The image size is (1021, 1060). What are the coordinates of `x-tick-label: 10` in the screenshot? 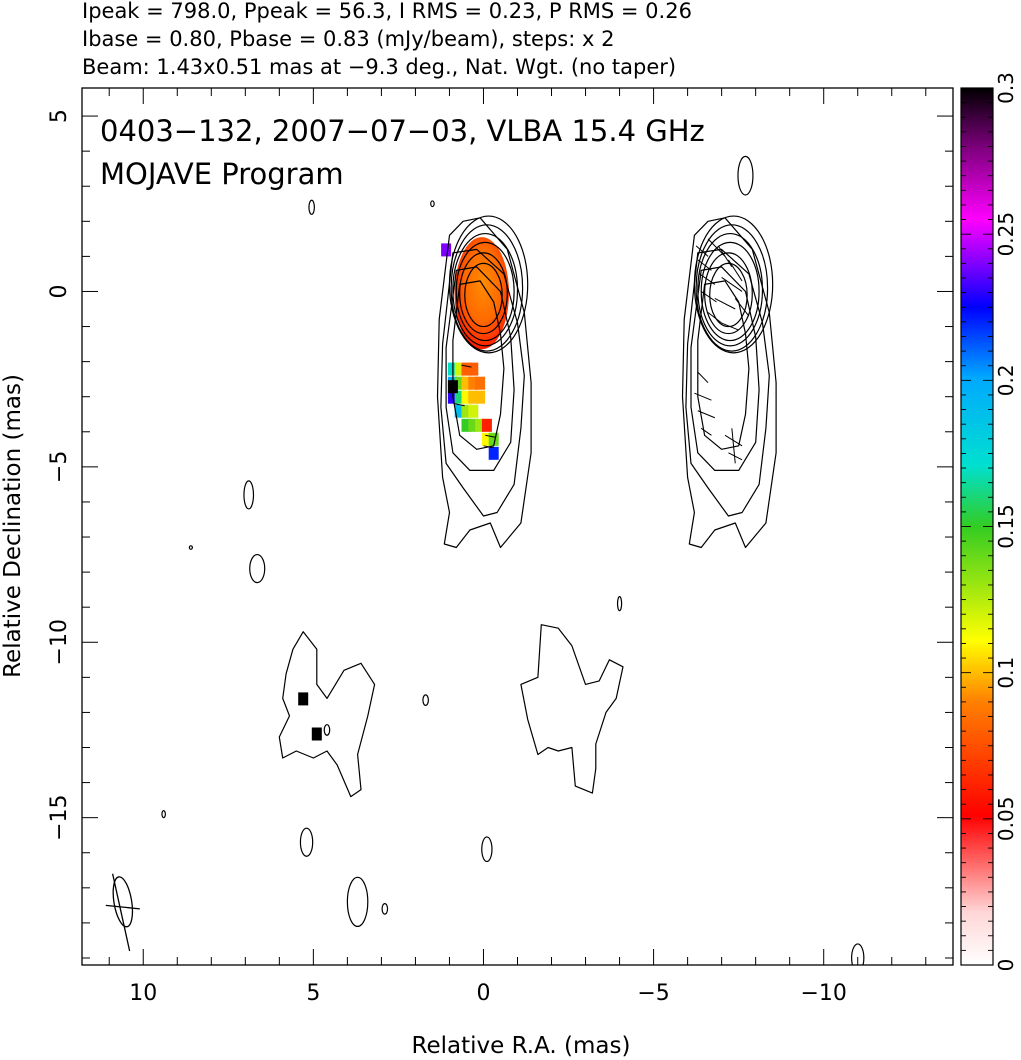 It's located at (143, 993).